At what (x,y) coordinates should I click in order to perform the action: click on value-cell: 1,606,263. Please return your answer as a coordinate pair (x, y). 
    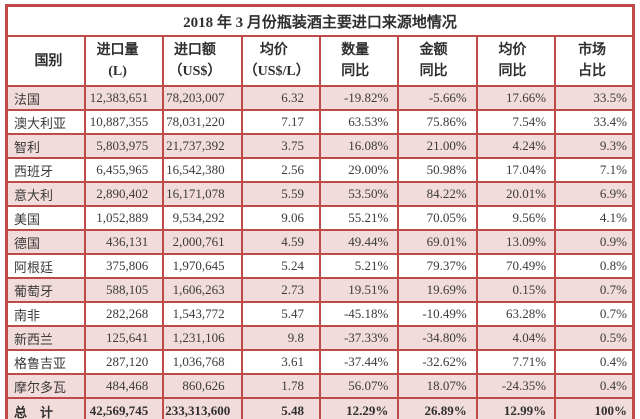
    Looking at the image, I should click on (202, 290).